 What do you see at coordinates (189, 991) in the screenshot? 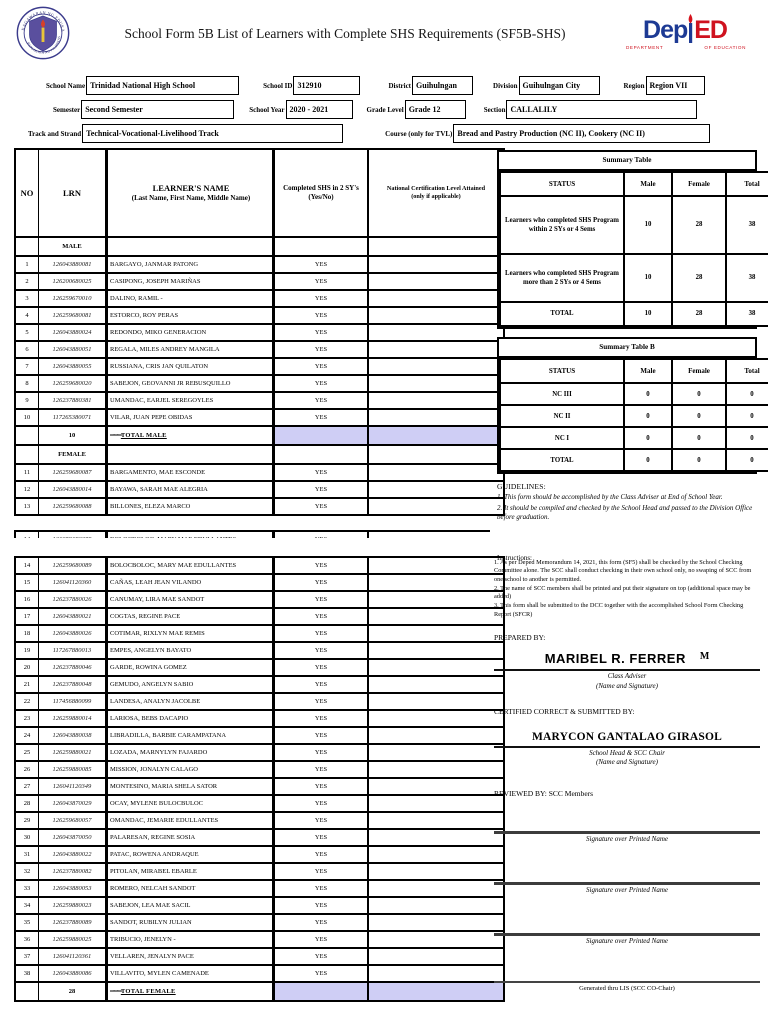
I see `total-female-label-cell: ═══TOTAL FEMALE` at bounding box center [189, 991].